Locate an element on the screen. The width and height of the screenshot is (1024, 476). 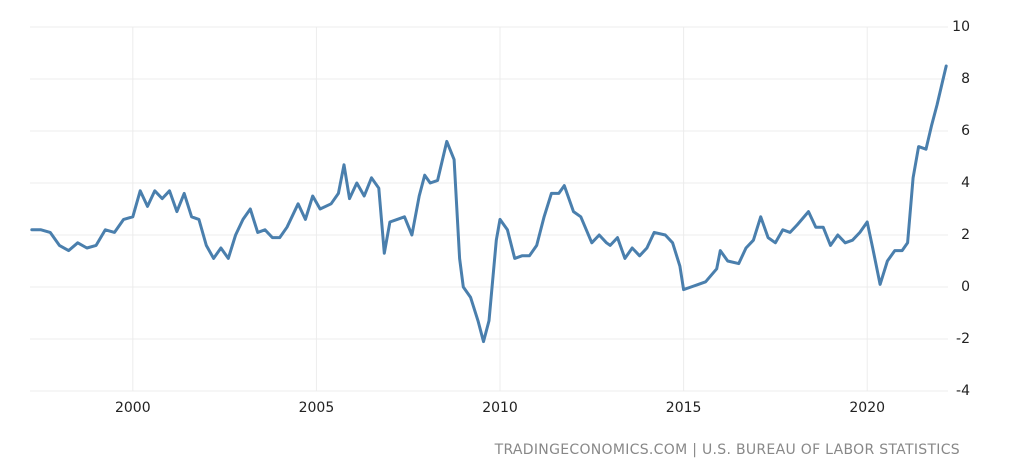
y-tick-label: -4 is located at coordinates (963, 391).